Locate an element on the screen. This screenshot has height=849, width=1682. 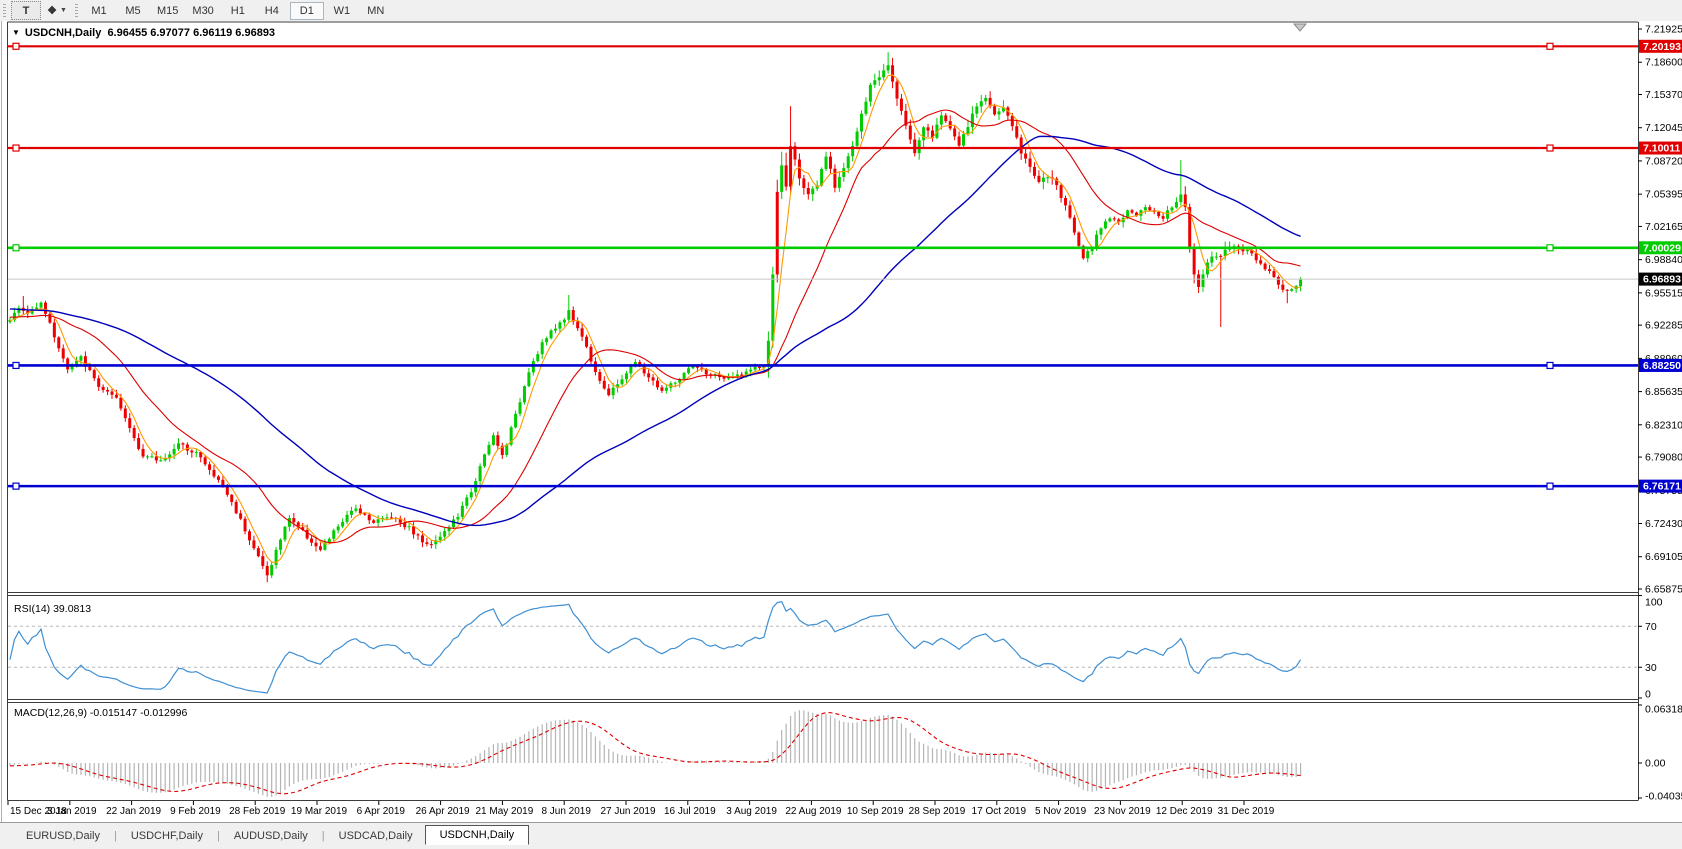
tab-usdcnh-daily: USDCNH,Daily is located at coordinates (477, 835).